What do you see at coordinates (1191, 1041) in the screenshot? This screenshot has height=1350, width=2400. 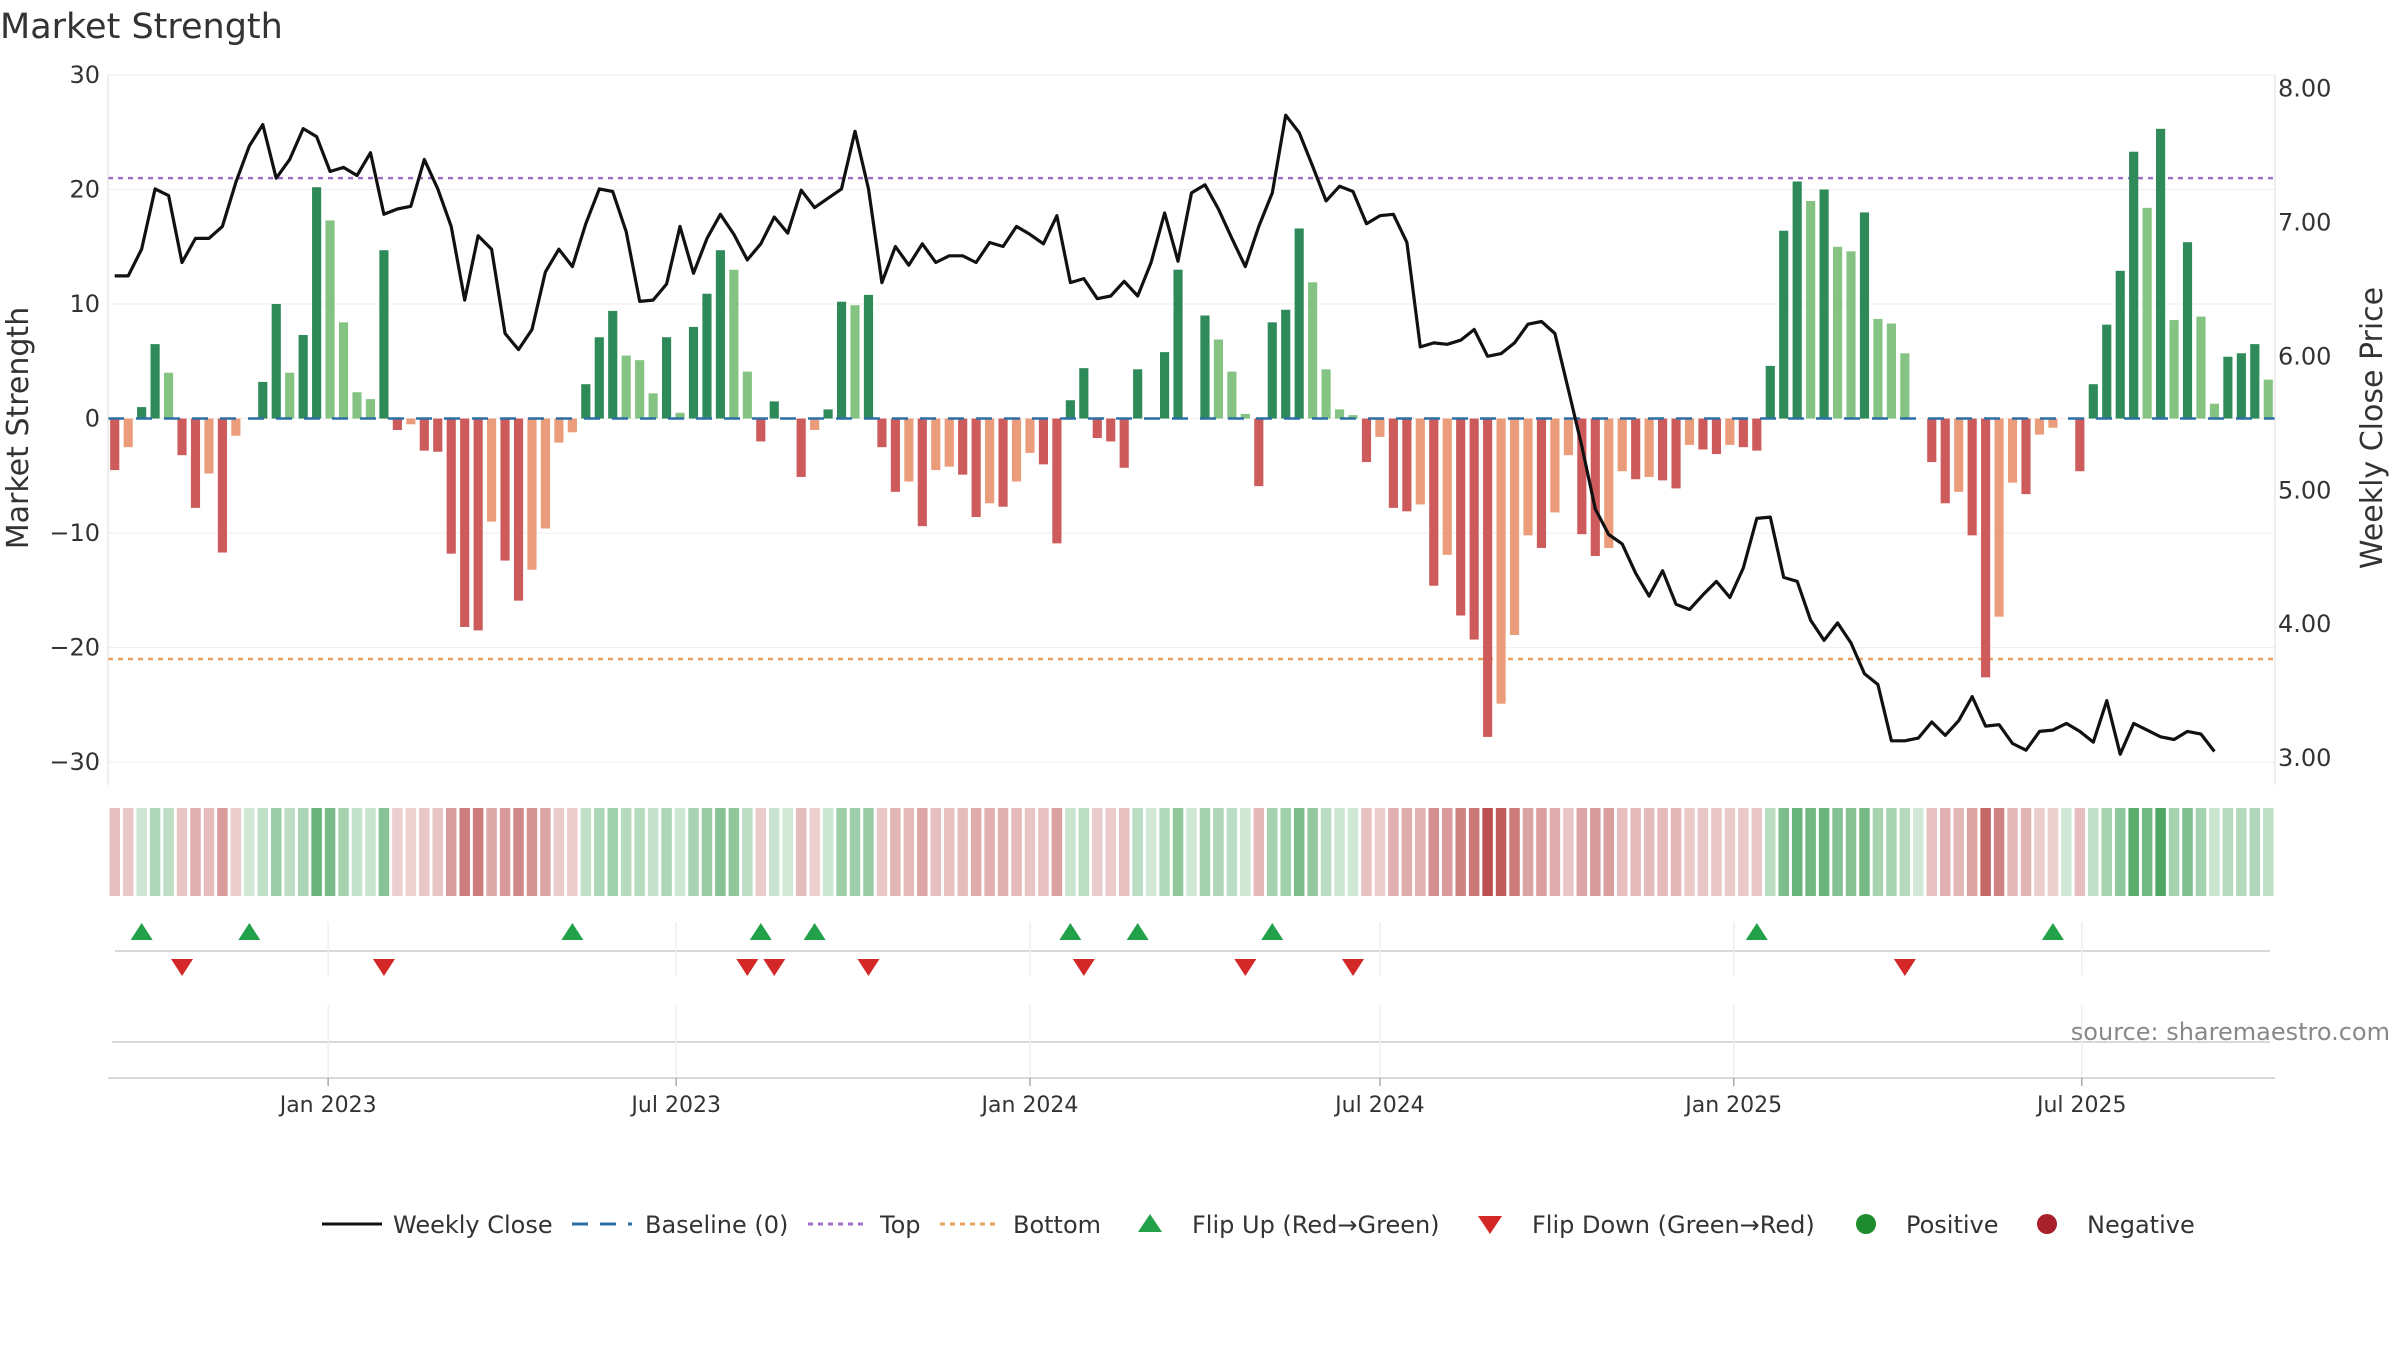 I see `empty-panel` at bounding box center [1191, 1041].